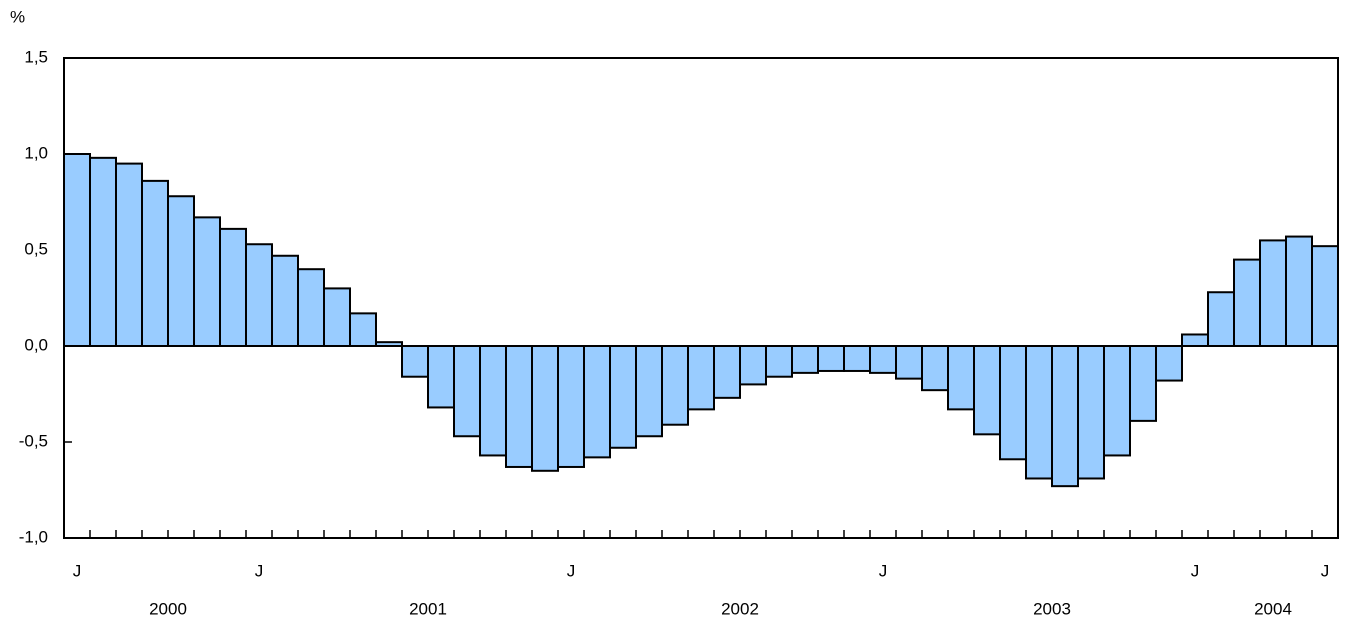  Describe the element at coordinates (36, 152) in the screenshot. I see `y-tick-label: 1,0` at that location.